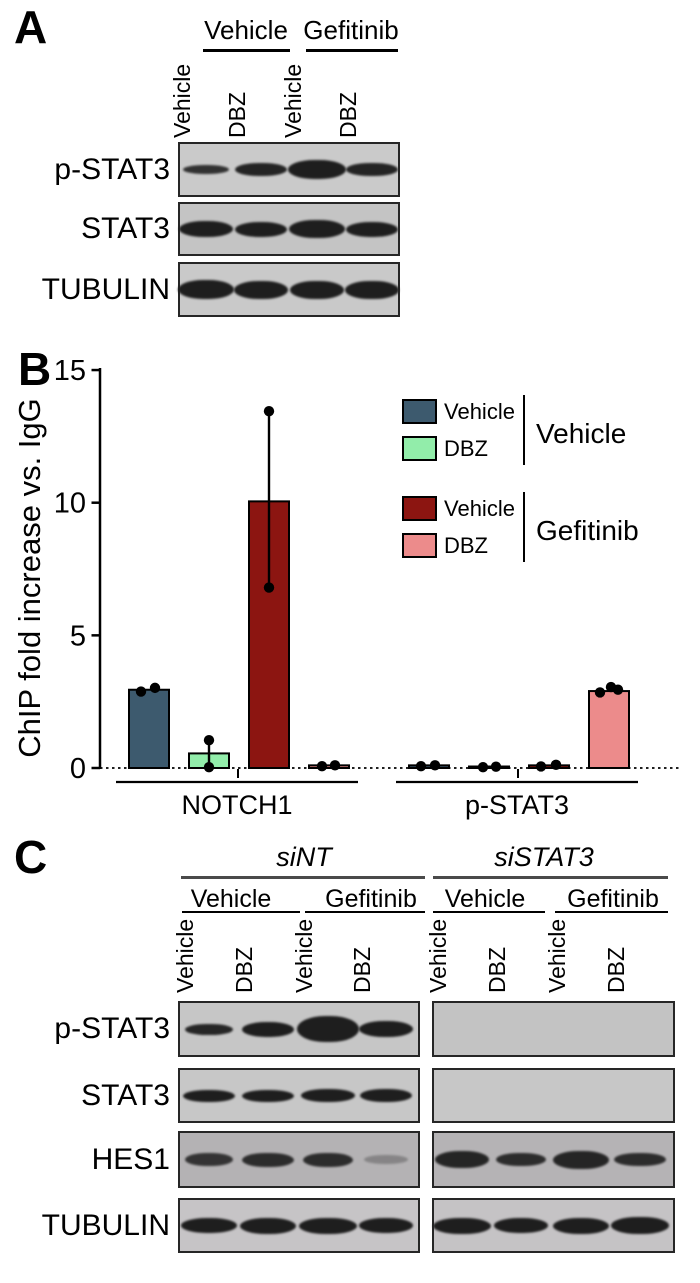 The height and width of the screenshot is (1283, 700). I want to click on panel-c-label: C, so click(31, 857).